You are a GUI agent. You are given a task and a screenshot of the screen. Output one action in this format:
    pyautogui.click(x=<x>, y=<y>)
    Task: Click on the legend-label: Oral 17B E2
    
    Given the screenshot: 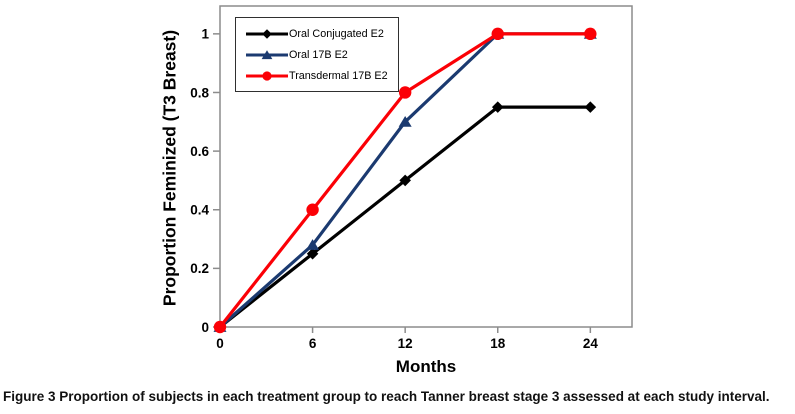 What is the action you would take?
    pyautogui.click(x=318, y=54)
    